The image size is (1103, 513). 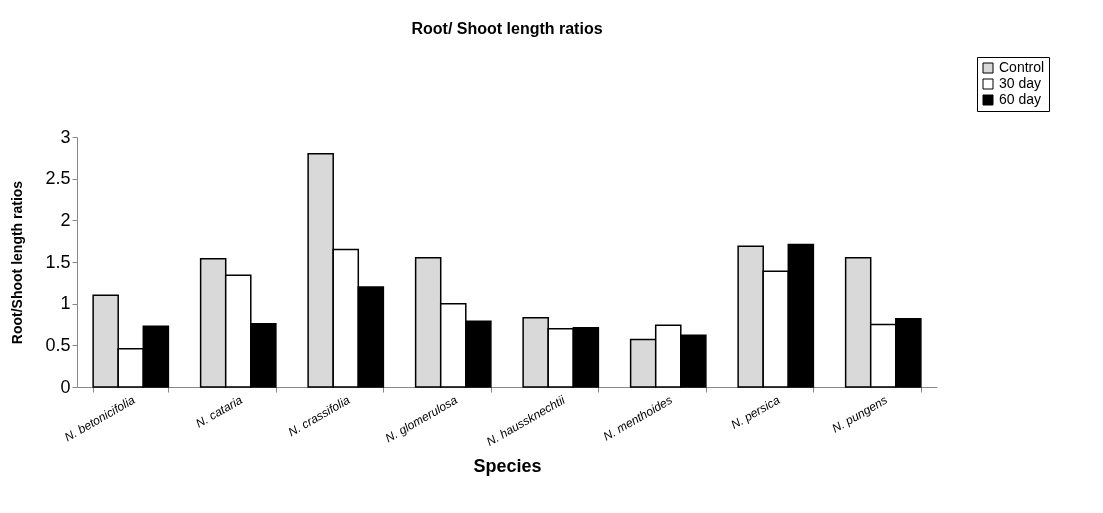 What do you see at coordinates (507, 28) in the screenshot?
I see `chart-title: Root/ Shoot length ratios` at bounding box center [507, 28].